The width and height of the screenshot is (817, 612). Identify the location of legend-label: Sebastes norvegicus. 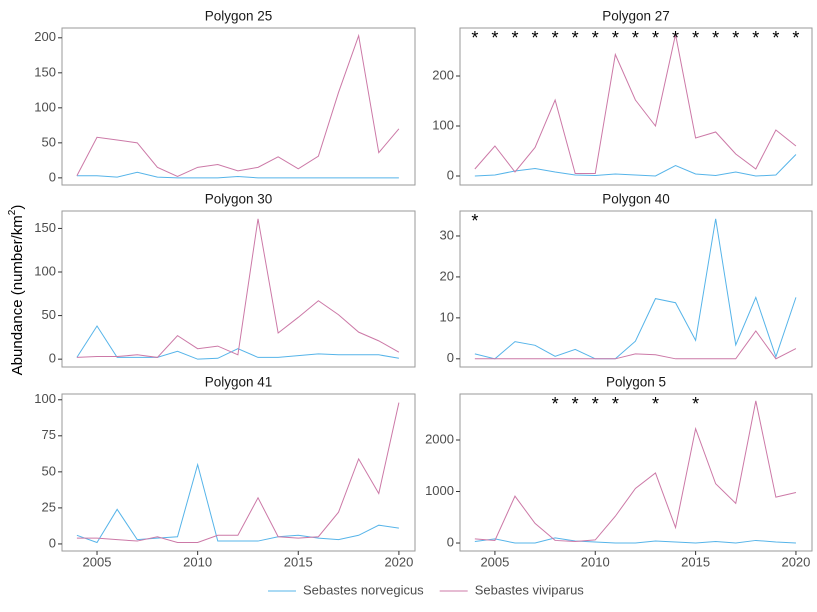
(363, 589).